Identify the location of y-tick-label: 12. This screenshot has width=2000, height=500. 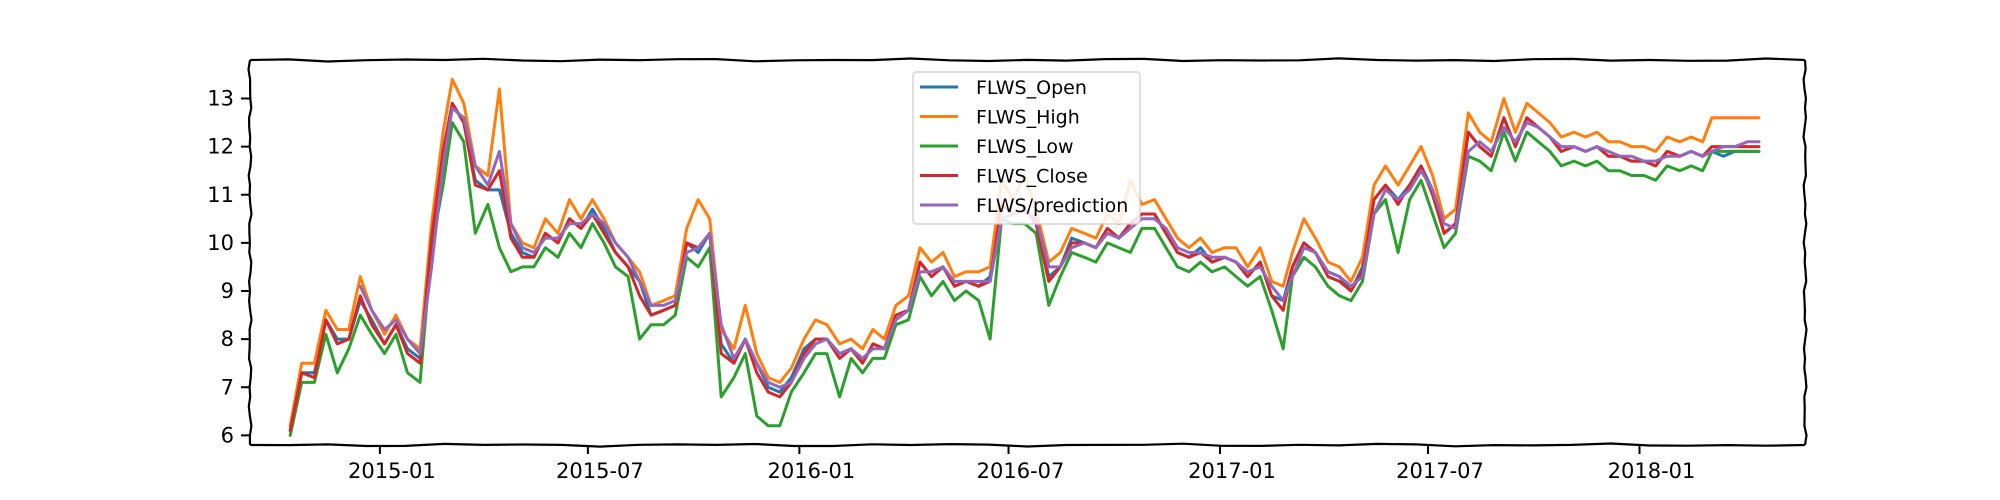
(220, 147).